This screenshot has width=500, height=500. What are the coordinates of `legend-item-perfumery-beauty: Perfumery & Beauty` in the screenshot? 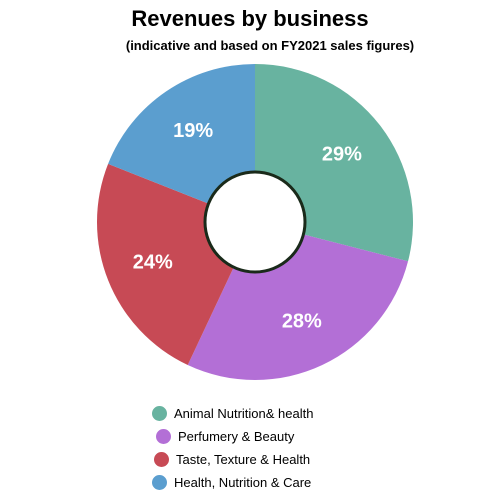 It's located at (302, 436).